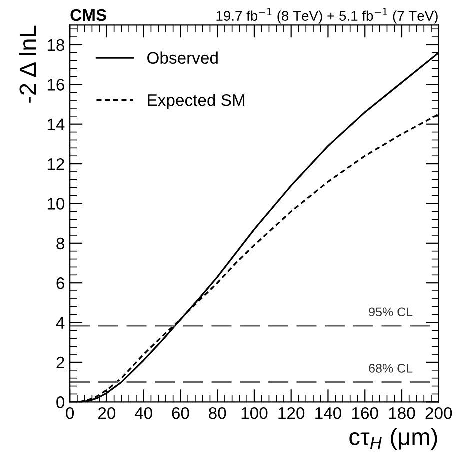 This screenshot has width=461, height=457. What do you see at coordinates (60, 323) in the screenshot?
I see `y-tick-label: 4` at bounding box center [60, 323].